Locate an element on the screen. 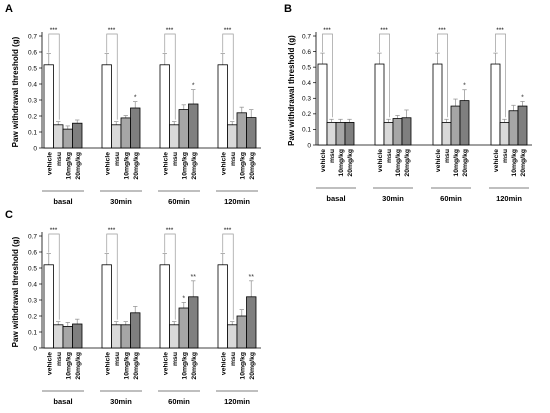  panel-label: B is located at coordinates (288, 9).